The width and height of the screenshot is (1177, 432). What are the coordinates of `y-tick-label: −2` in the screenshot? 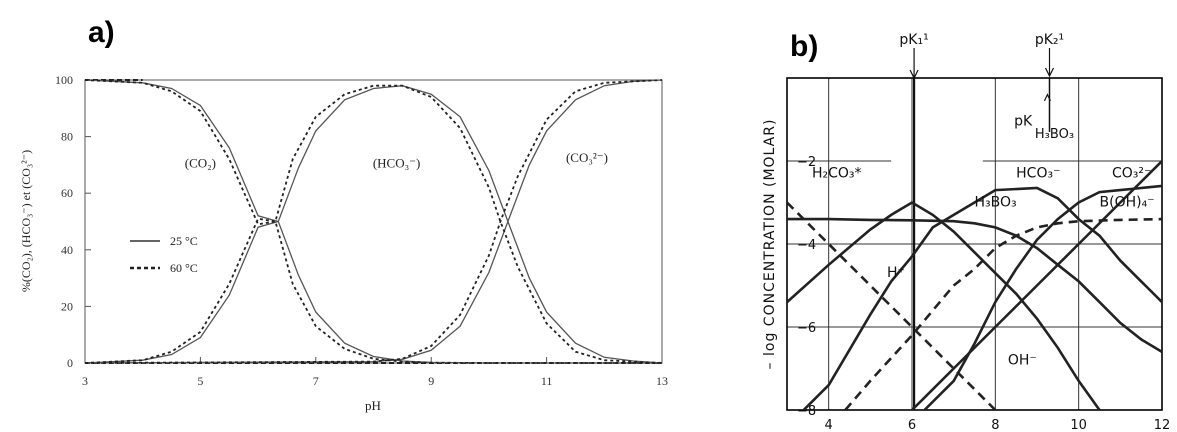 It's located at (806, 162).